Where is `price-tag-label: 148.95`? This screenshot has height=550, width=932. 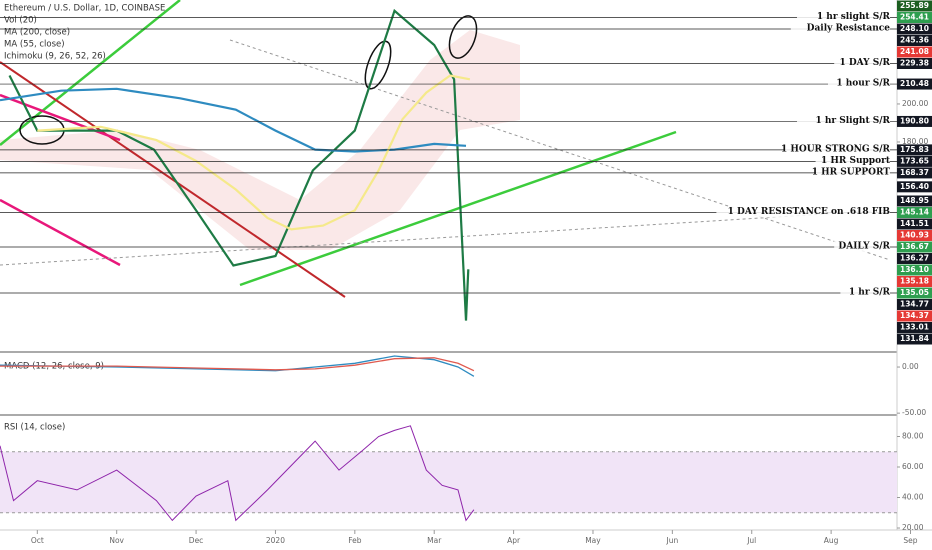 price-tag-label: 148.95 is located at coordinates (914, 200).